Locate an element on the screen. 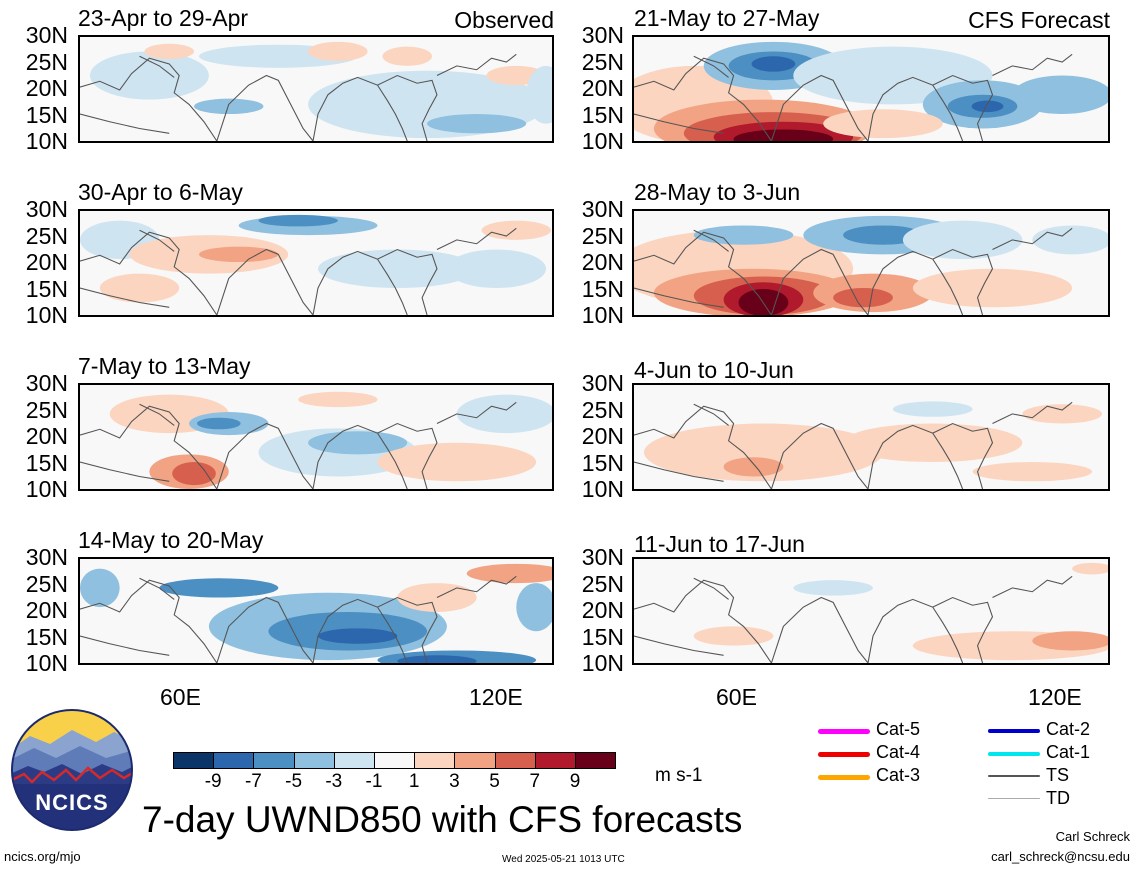 This screenshot has height=872, width=1135. panel-title-fc-2: 28-May to 3-Jun is located at coordinates (717, 192).